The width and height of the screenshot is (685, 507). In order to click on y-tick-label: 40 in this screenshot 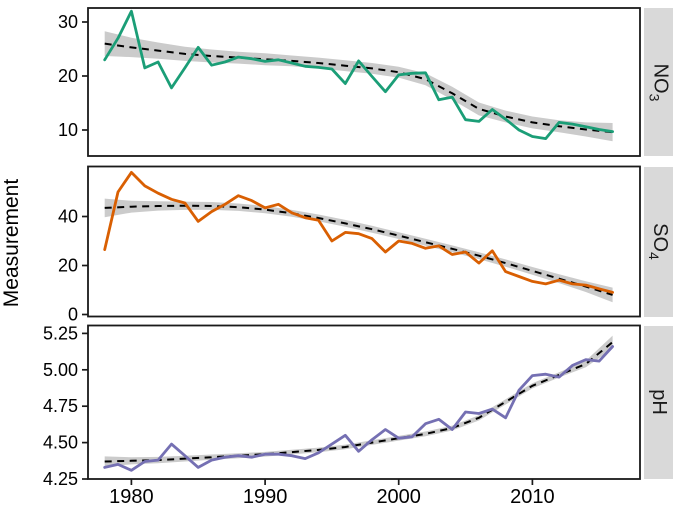, I will do `click(68, 217)`.